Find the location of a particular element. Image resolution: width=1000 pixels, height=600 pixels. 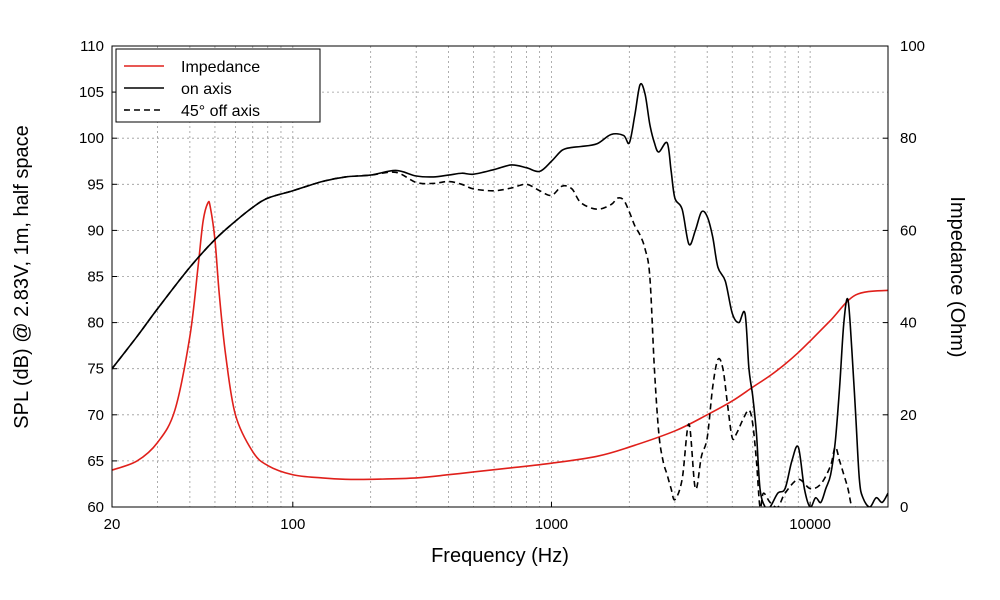

y-right-tick-label: 20 is located at coordinates (908, 415).